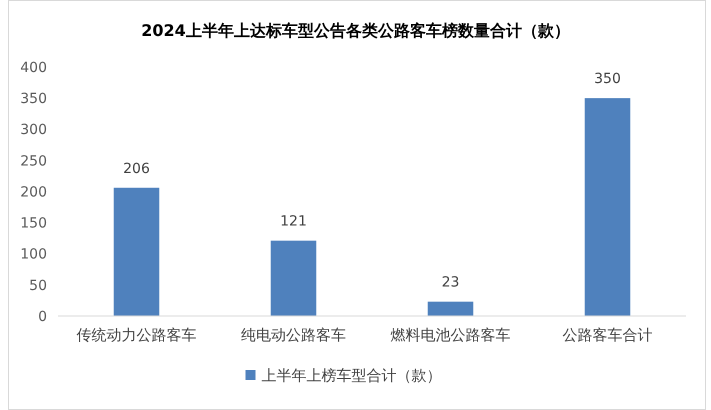 Image resolution: width=711 pixels, height=410 pixels. I want to click on y-tick-label: 100, so click(33, 254).